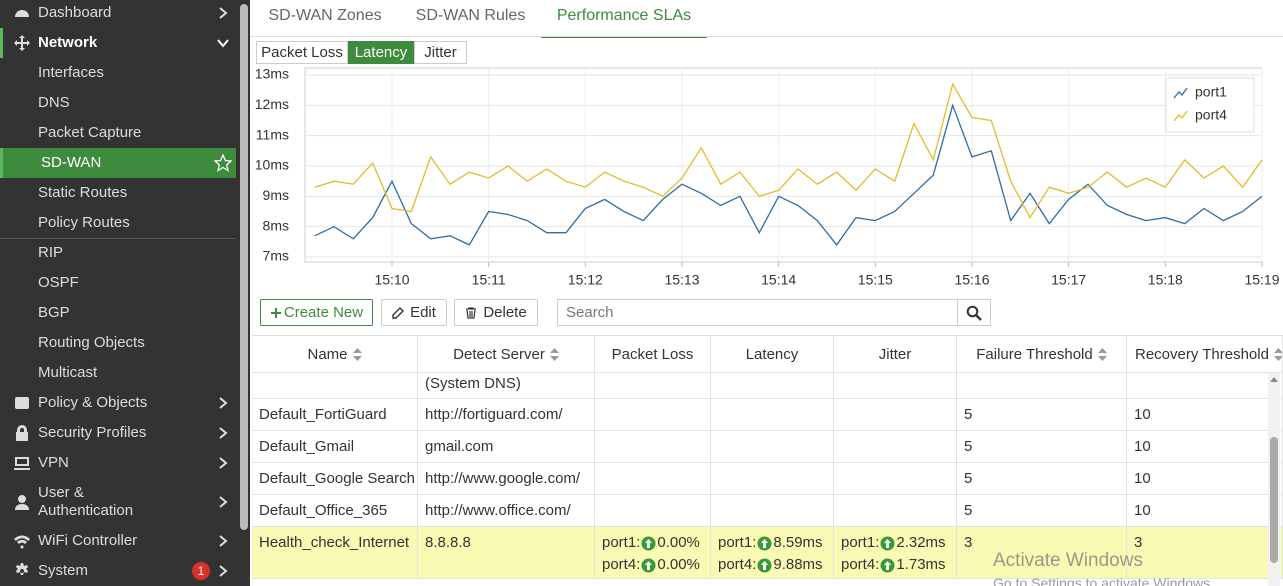 The height and width of the screenshot is (586, 1283). Describe the element at coordinates (118, 193) in the screenshot. I see `nav-item: Static Routes` at that location.